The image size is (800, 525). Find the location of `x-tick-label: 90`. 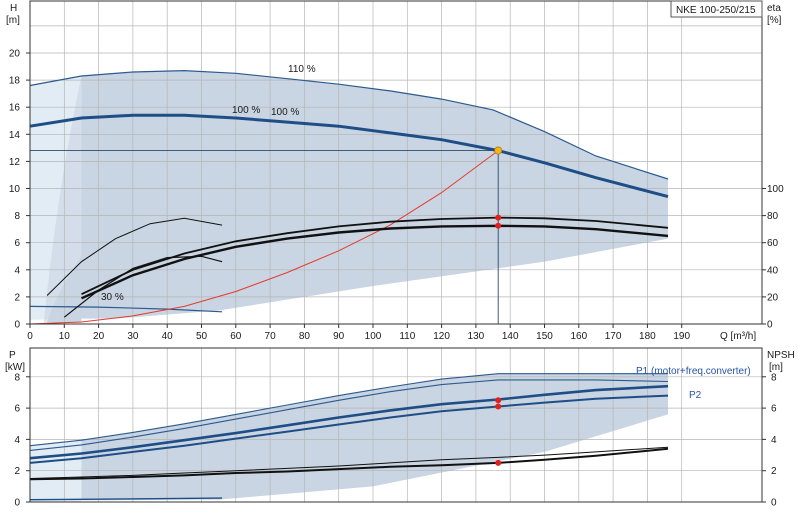

x-tick-label: 90 is located at coordinates (339, 336).